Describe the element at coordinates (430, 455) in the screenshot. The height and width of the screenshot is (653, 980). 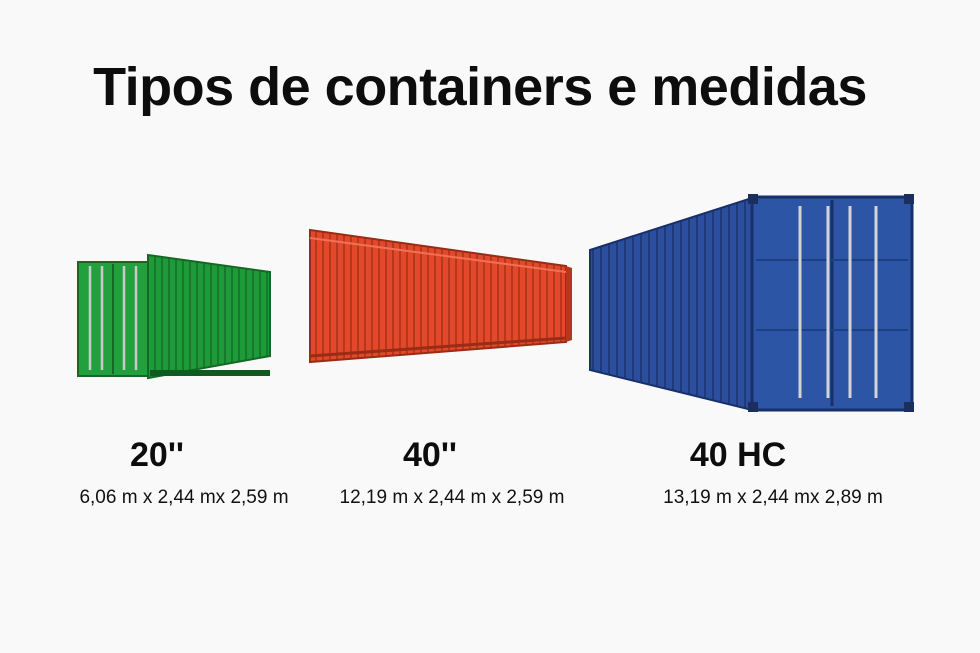
I see `container-label-40: 40''` at that location.